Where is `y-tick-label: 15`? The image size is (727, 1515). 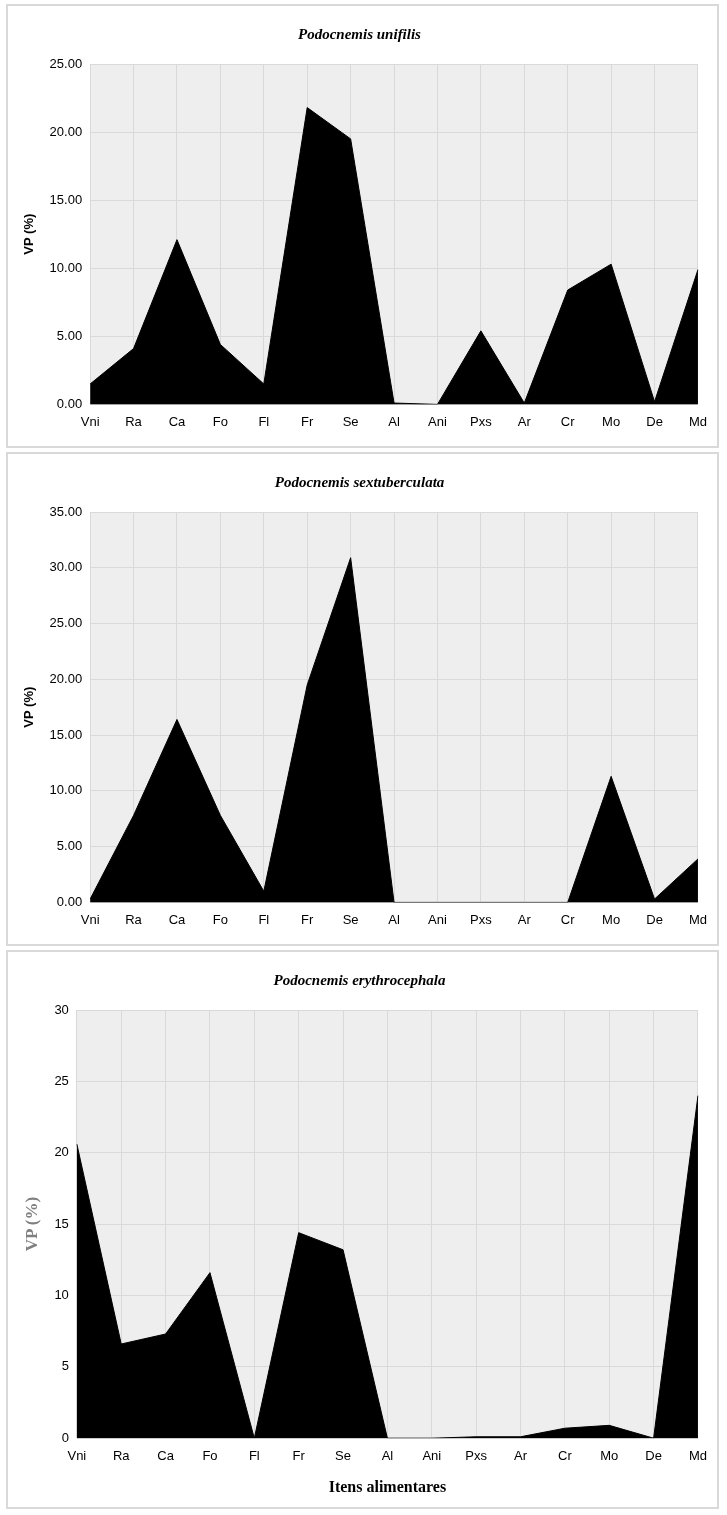
y-tick-label: 15 is located at coordinates (61, 1223).